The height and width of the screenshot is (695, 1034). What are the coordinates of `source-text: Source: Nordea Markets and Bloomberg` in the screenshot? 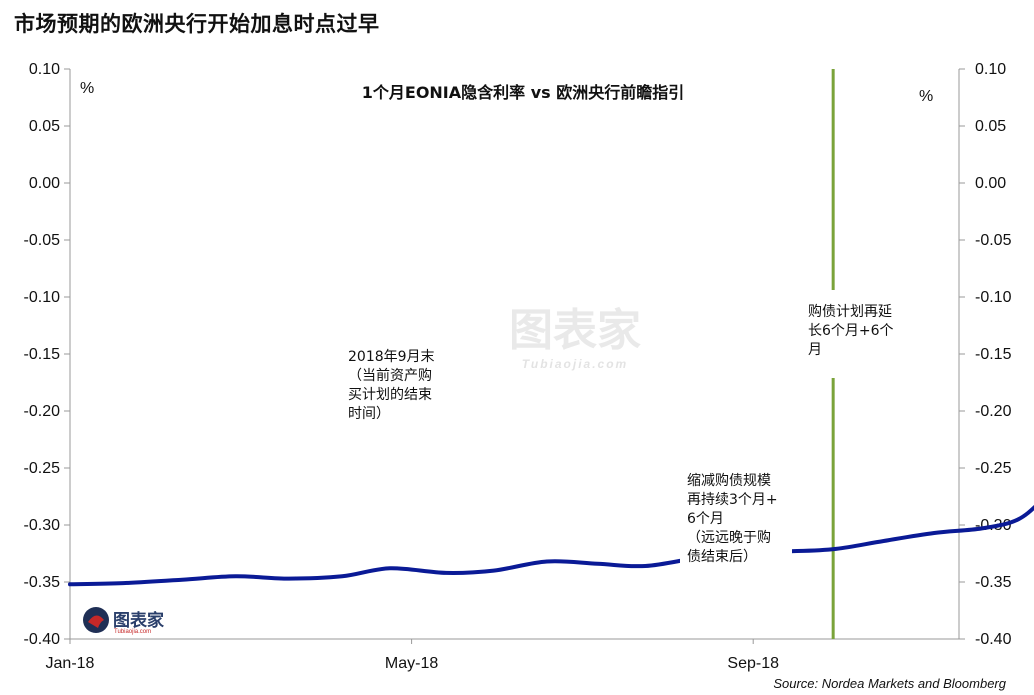 It's located at (889, 683).